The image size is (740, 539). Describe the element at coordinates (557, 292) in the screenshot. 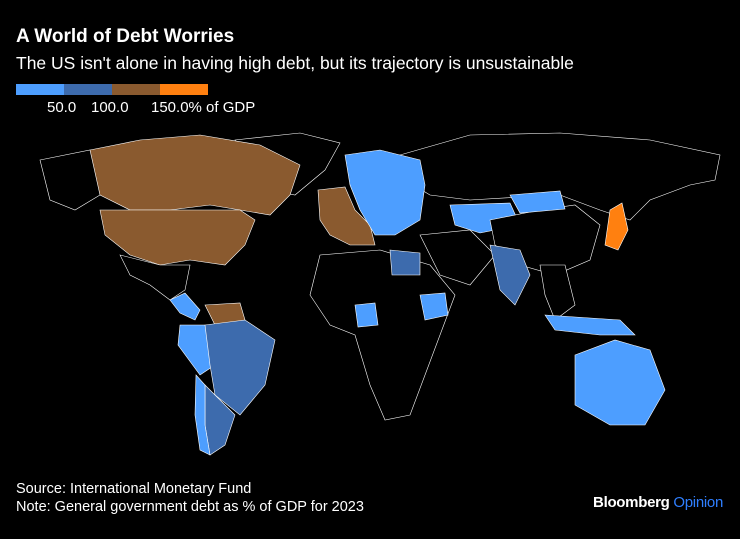

I see `region-southeast-asia` at that location.